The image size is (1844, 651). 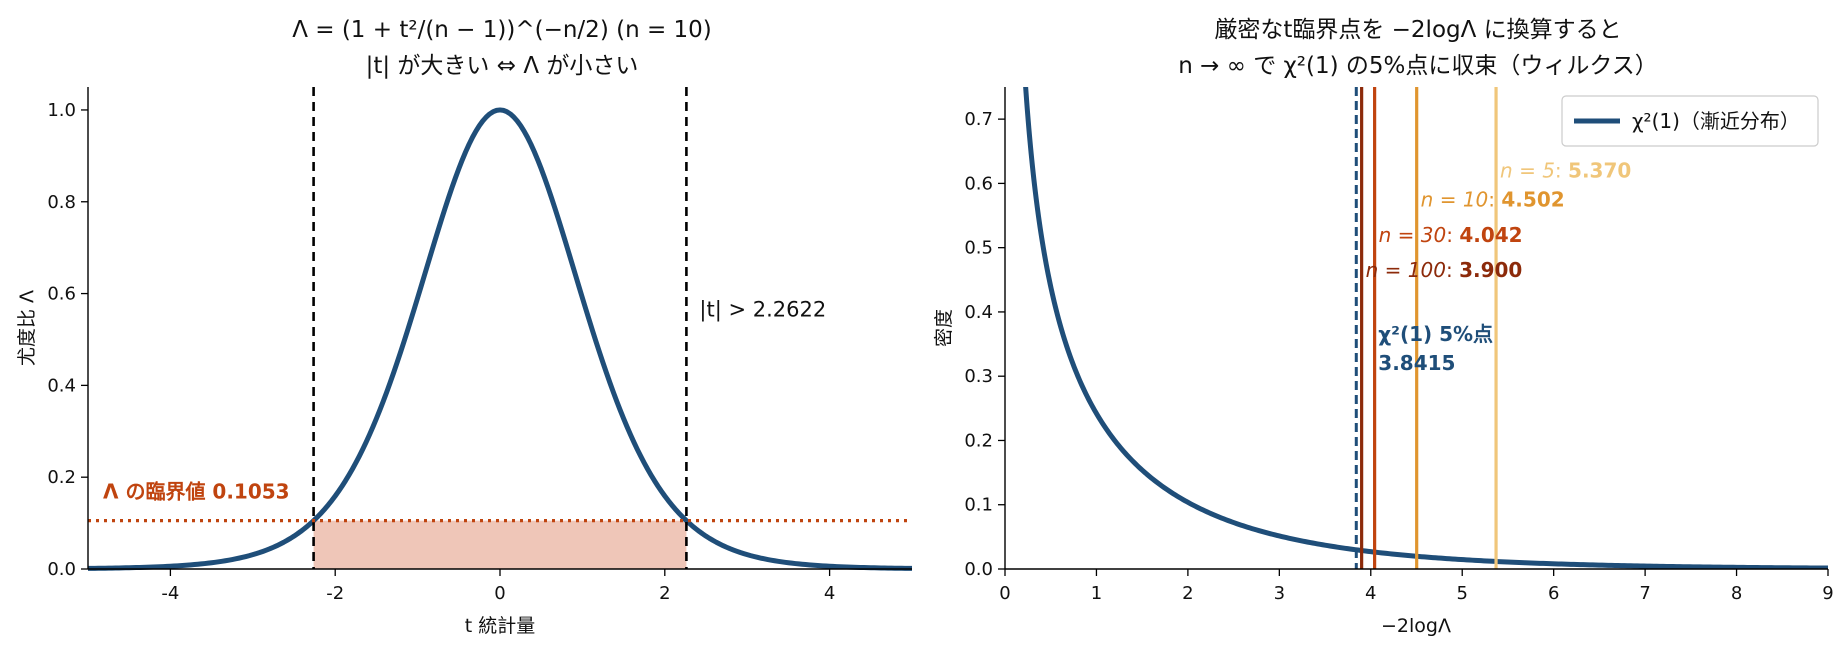 What do you see at coordinates (984, 344) in the screenshot?
I see `right-y-ticks: 0.0 0.1 0.2 0.3 0.4 0.5 0.6 0.7` at bounding box center [984, 344].